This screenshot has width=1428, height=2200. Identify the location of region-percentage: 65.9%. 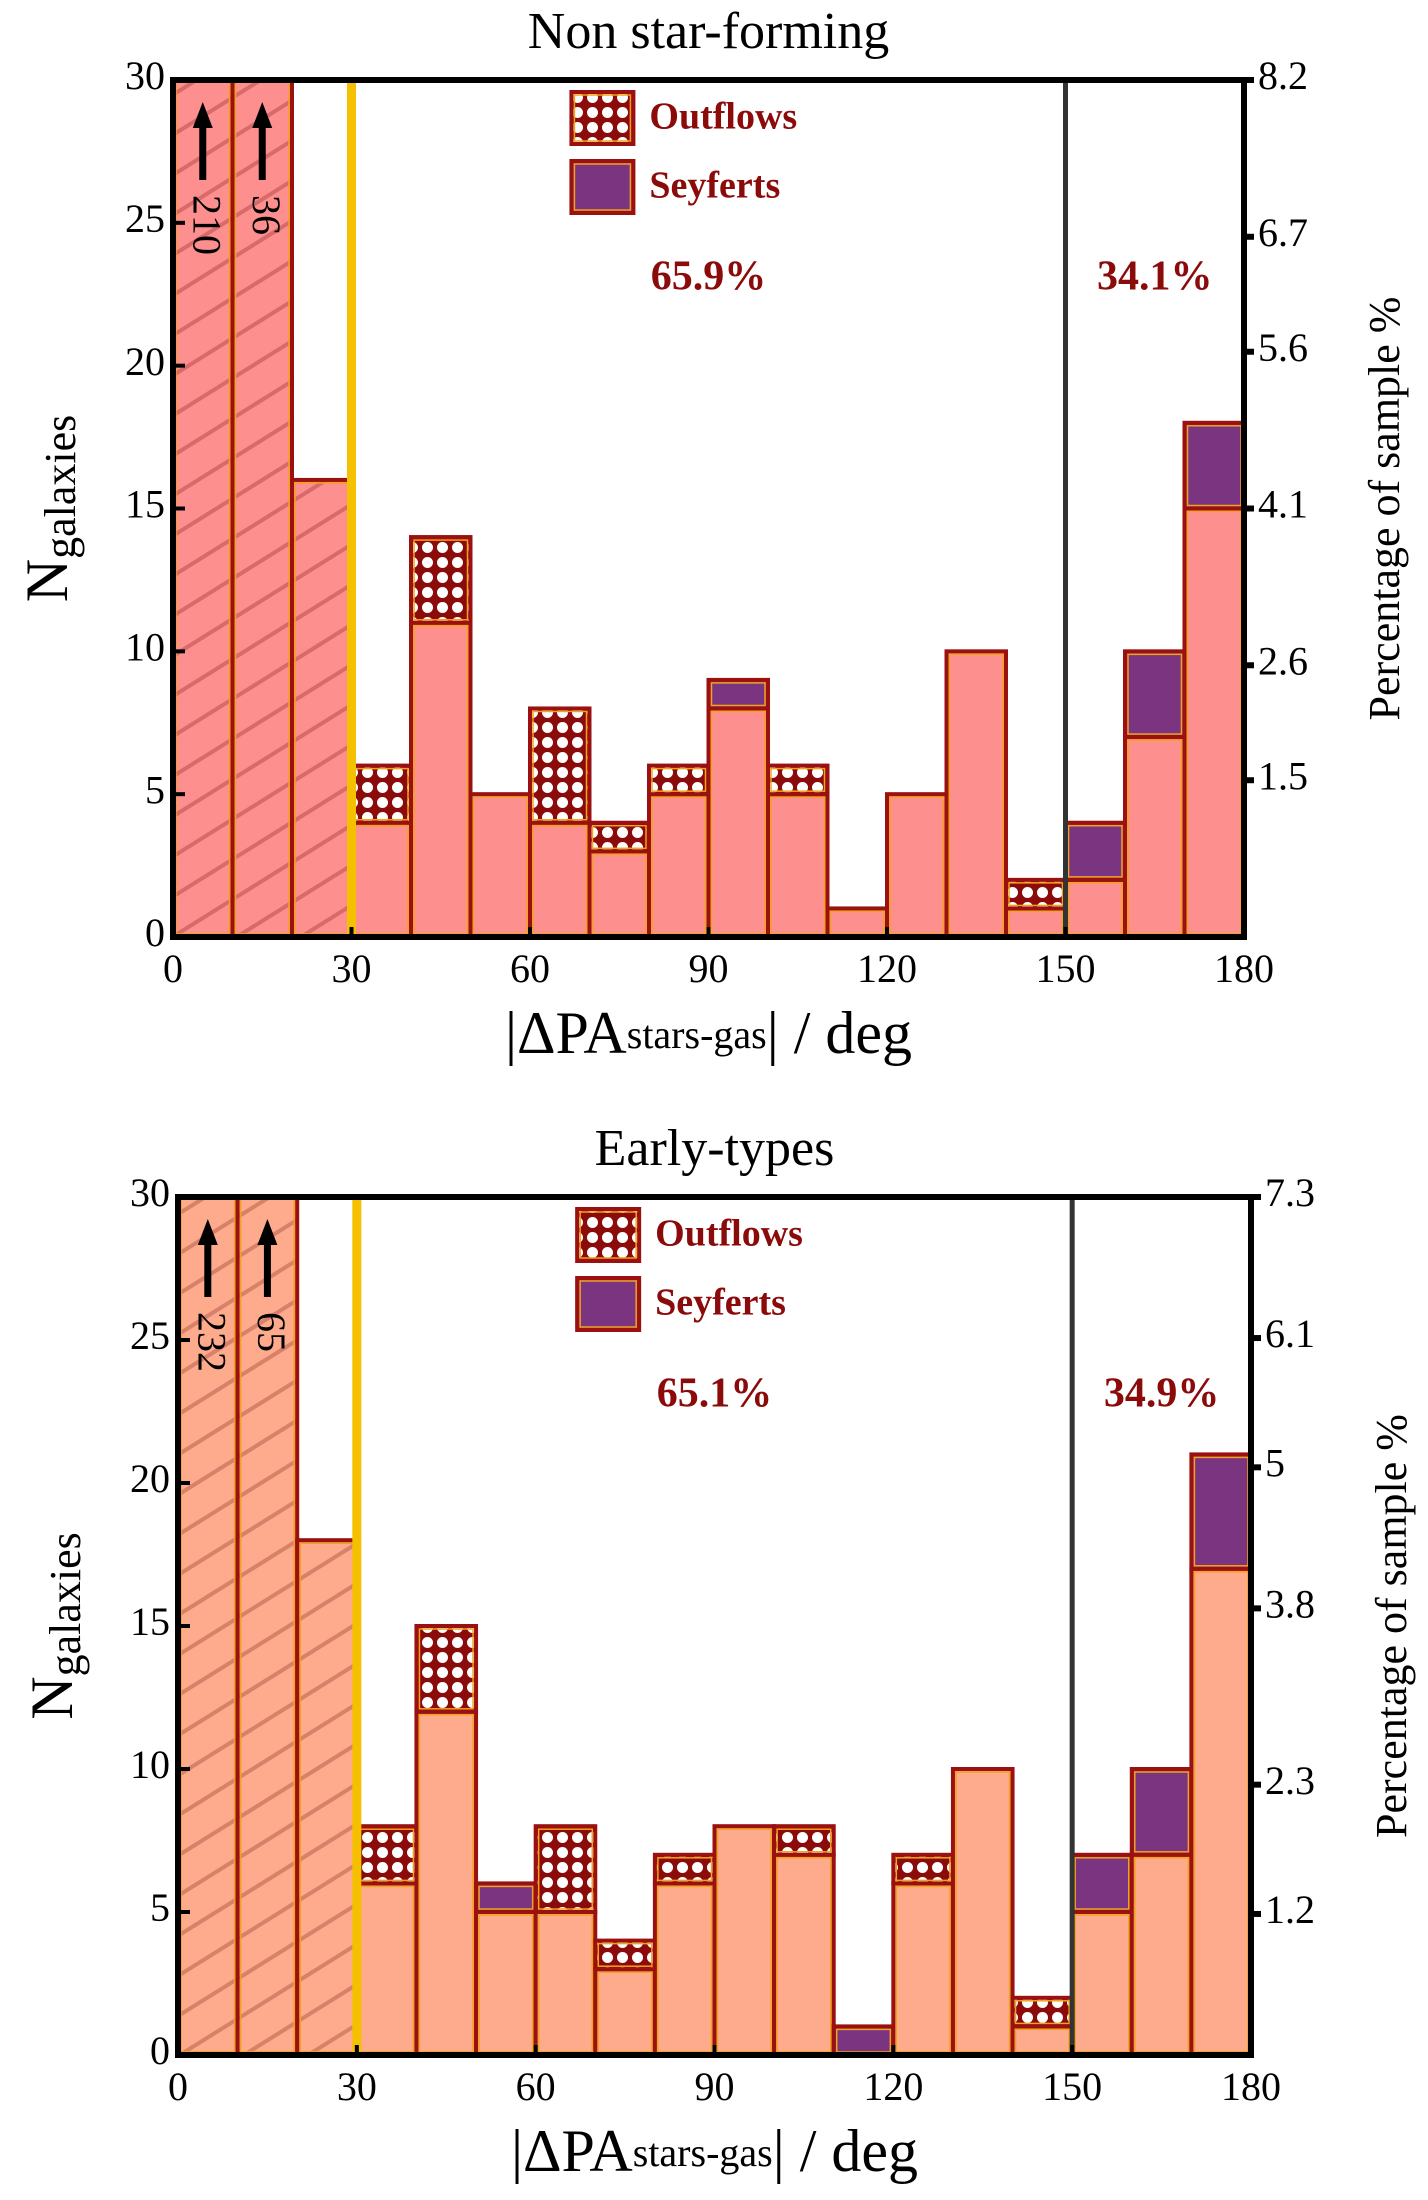
(709, 277).